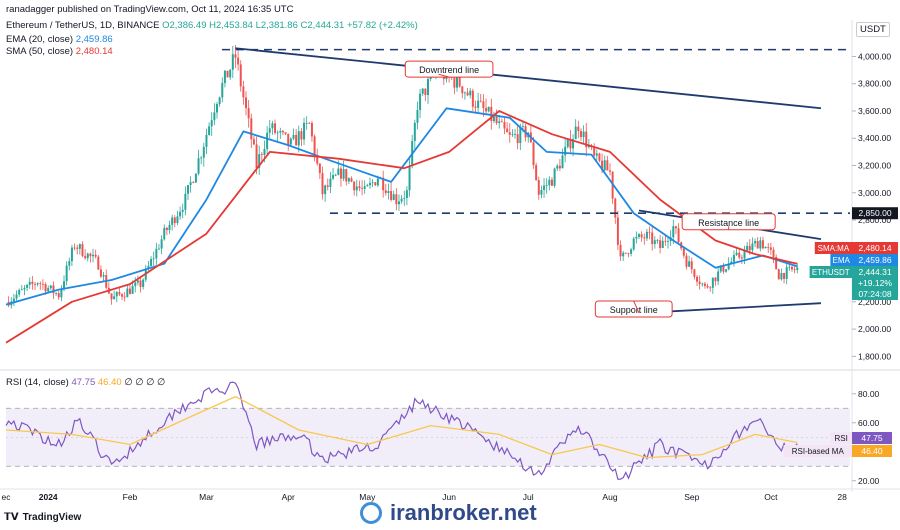  What do you see at coordinates (842, 497) in the screenshot?
I see `time-tick-label: 28` at bounding box center [842, 497].